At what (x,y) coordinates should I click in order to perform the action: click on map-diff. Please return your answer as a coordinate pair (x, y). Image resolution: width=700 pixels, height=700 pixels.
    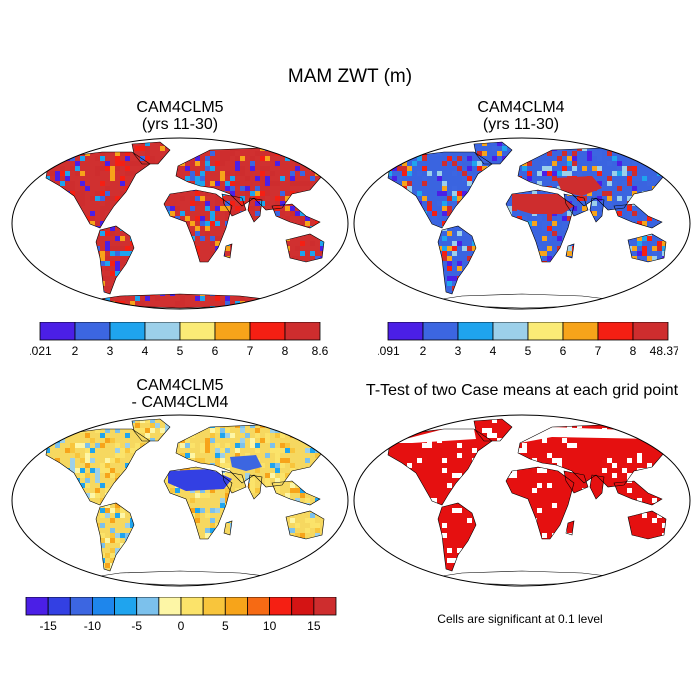
    Looking at the image, I should click on (180, 500).